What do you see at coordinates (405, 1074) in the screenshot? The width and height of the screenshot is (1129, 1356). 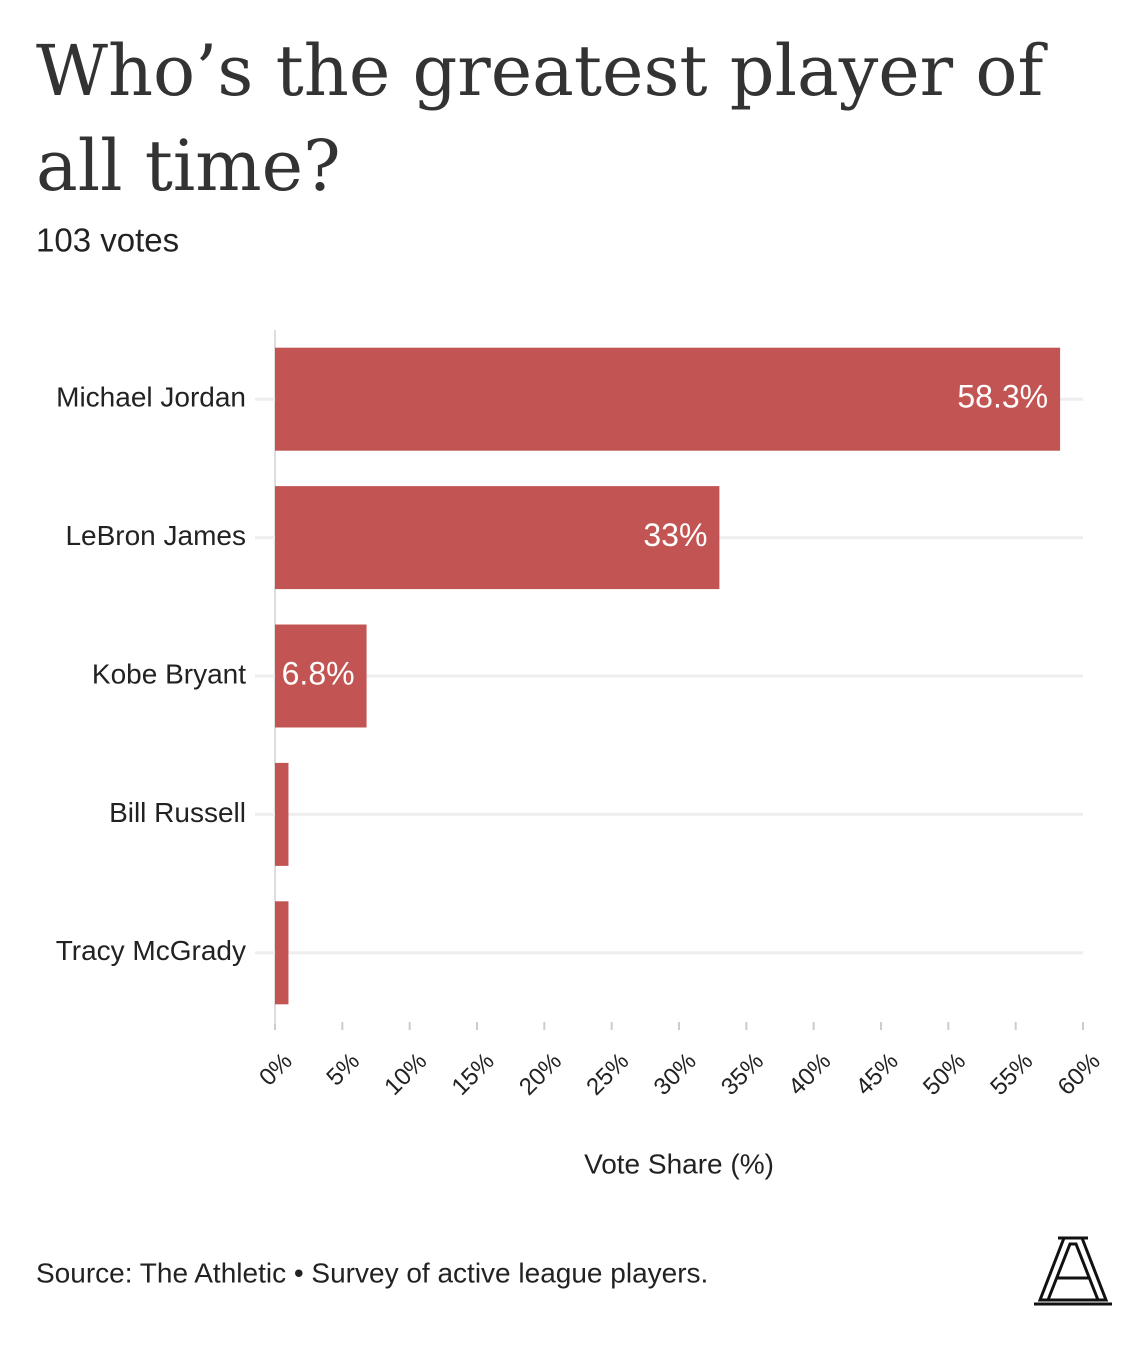 I see `x-tick-label: 10%` at bounding box center [405, 1074].